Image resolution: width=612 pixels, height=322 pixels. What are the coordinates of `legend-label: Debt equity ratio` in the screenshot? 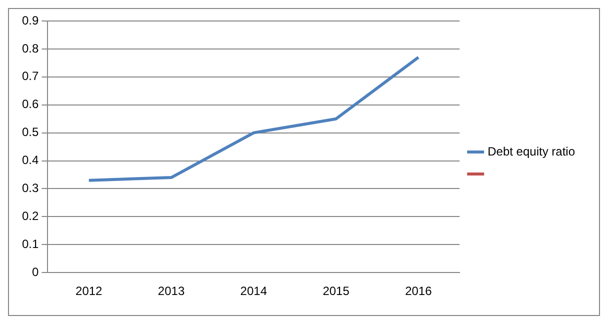 It's located at (532, 151).